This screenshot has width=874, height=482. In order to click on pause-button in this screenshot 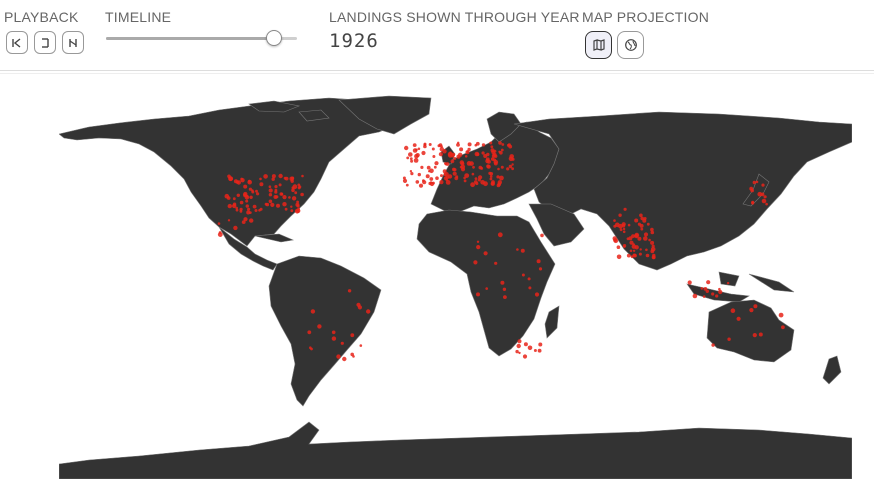, I will do `click(45, 42)`.